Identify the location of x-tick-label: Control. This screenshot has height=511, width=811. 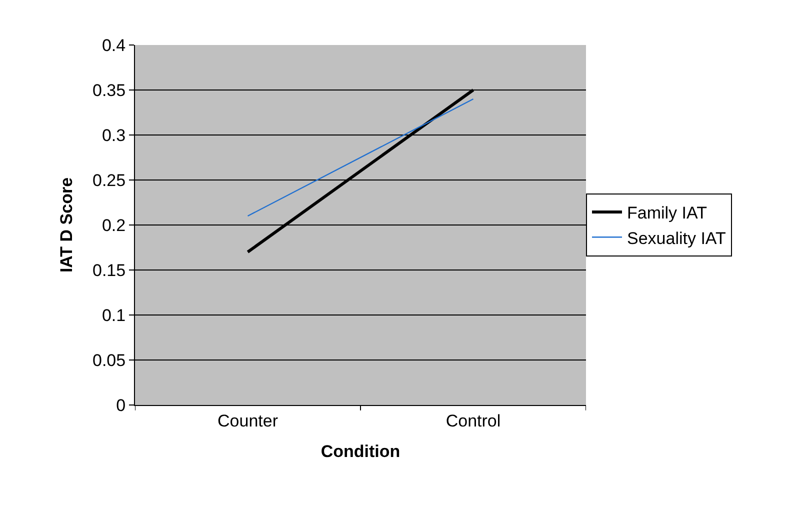
(473, 420).